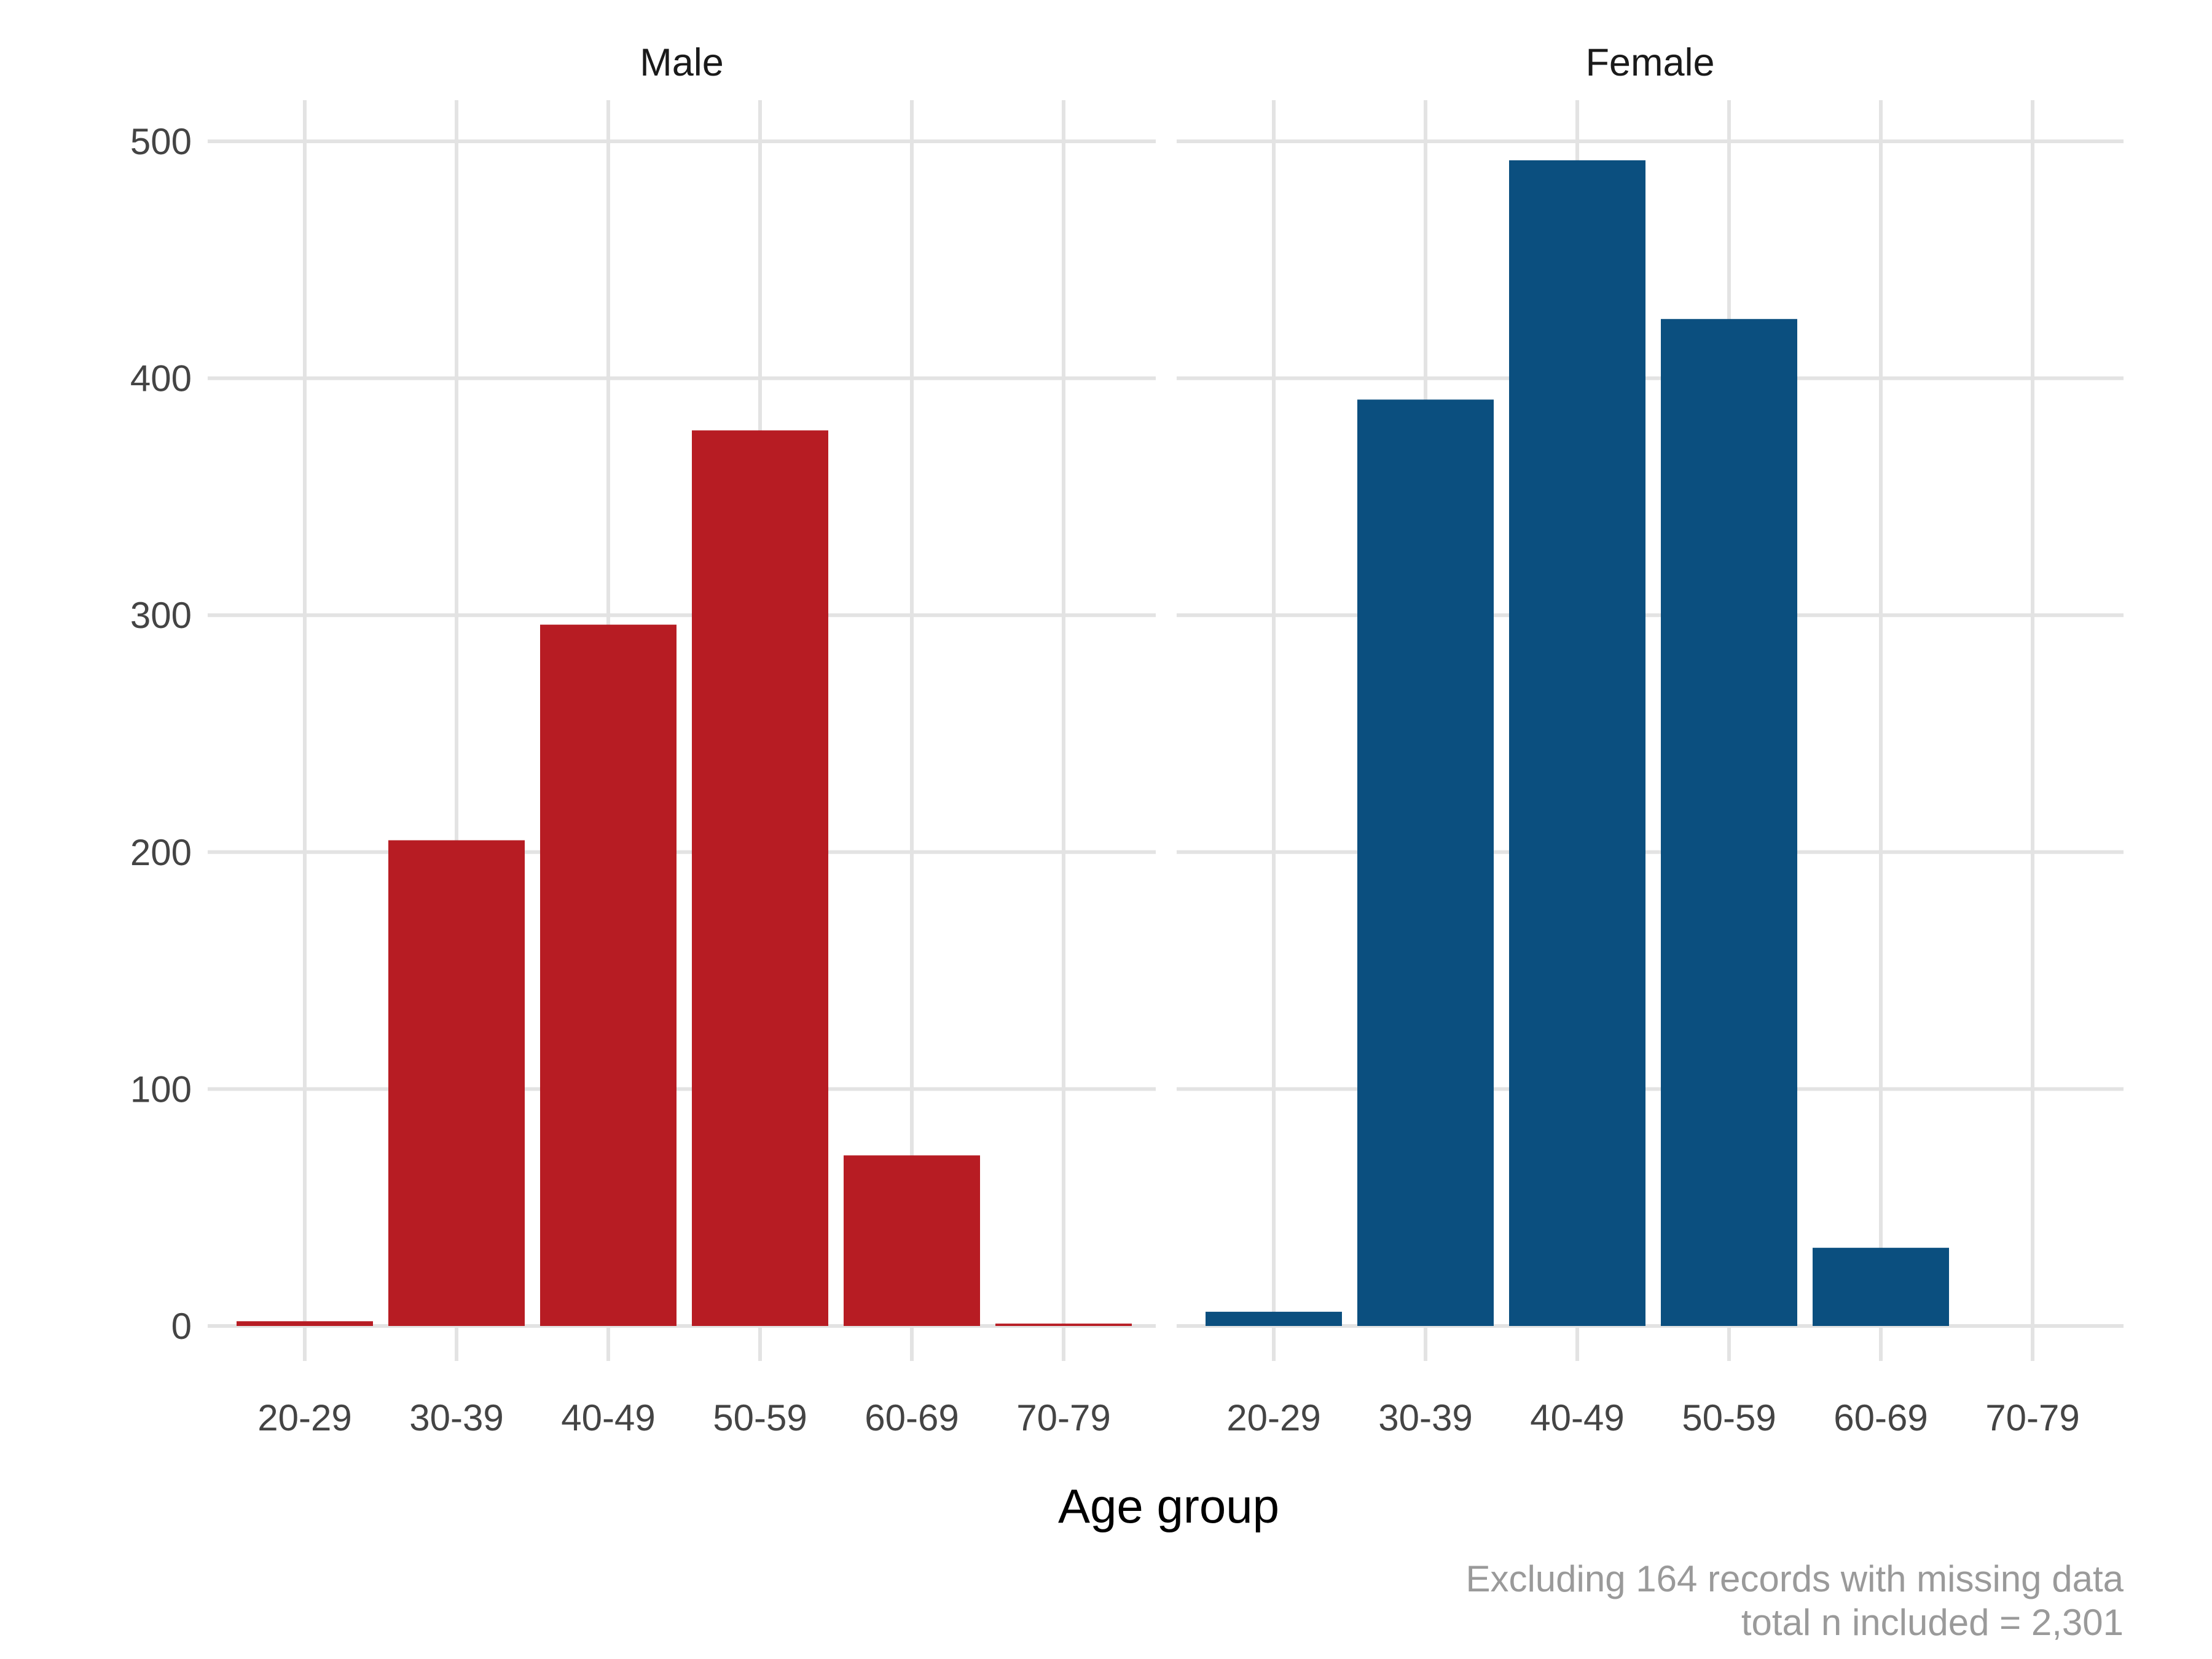 The height and width of the screenshot is (1659, 2212). What do you see at coordinates (161, 1089) in the screenshot?
I see `y-tick-label: 100` at bounding box center [161, 1089].